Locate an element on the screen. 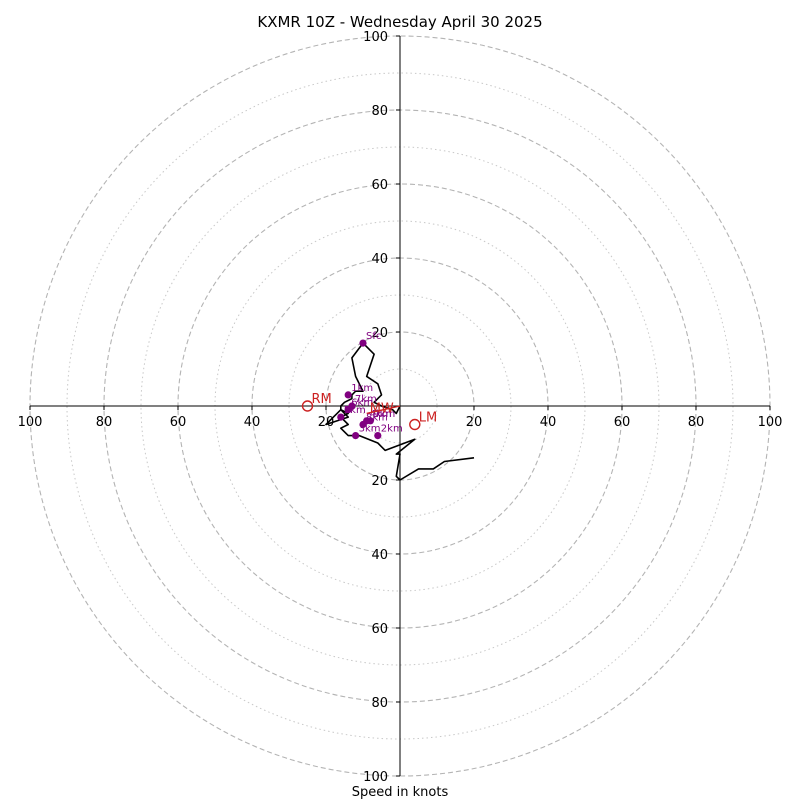  height-label-3km: 3km is located at coordinates (370, 429).